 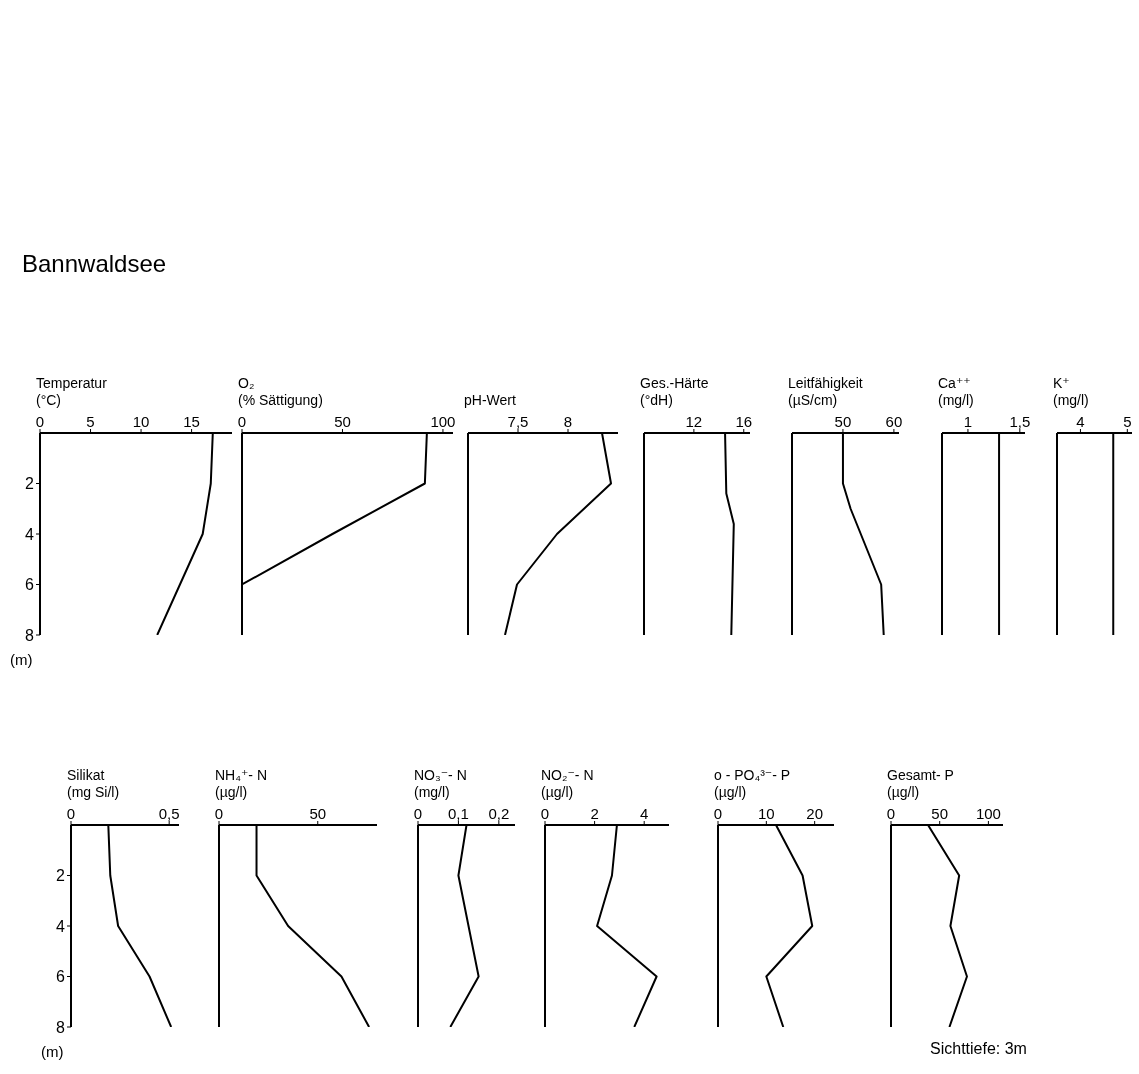 I want to click on x-tick-label: 1,5, so click(x=1020, y=421).